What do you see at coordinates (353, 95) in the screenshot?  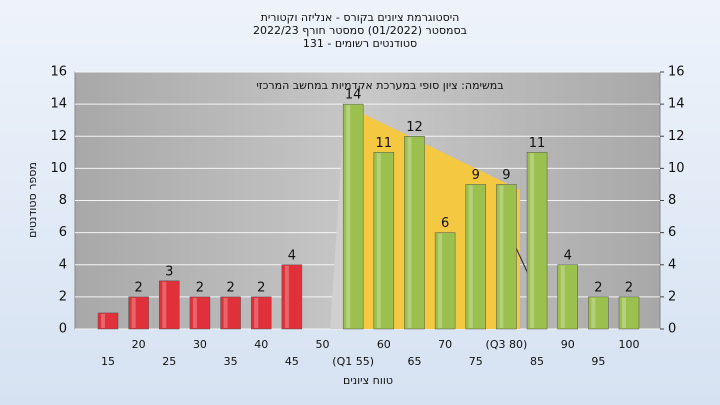 I see `data-label: 14` at bounding box center [353, 95].